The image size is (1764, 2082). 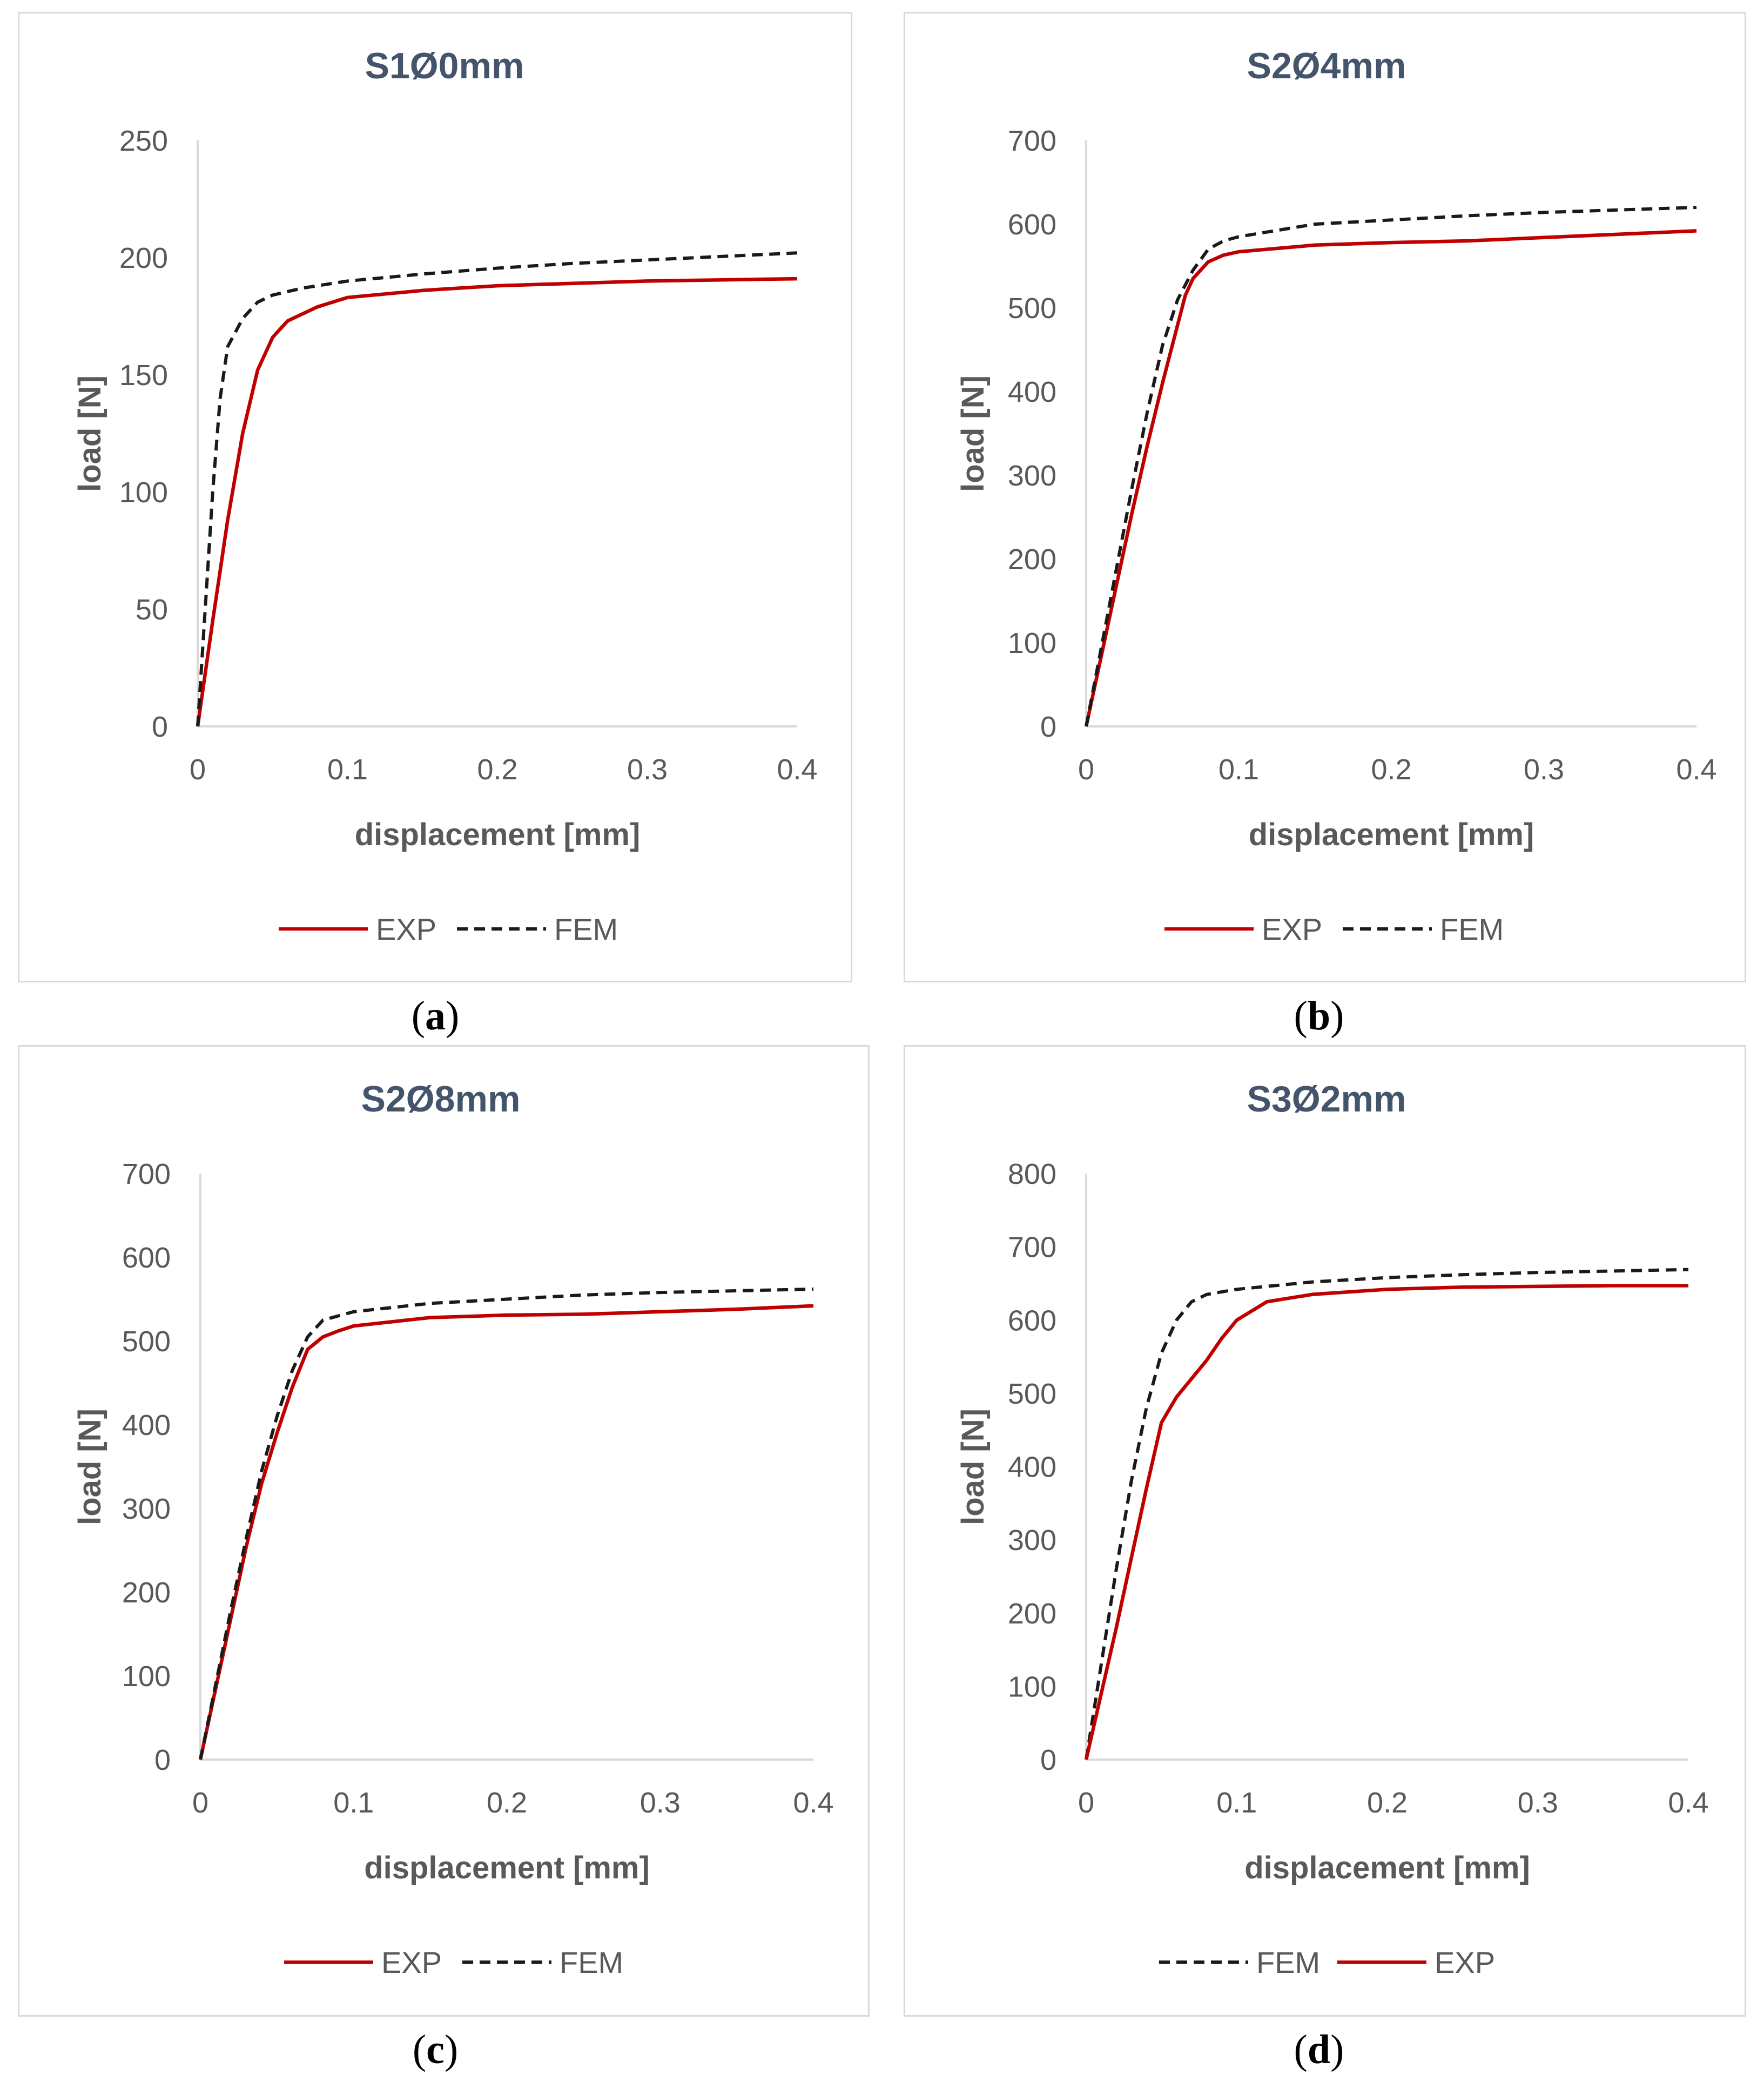 I want to click on panel-caption-b: (b), so click(x=1319, y=1016).